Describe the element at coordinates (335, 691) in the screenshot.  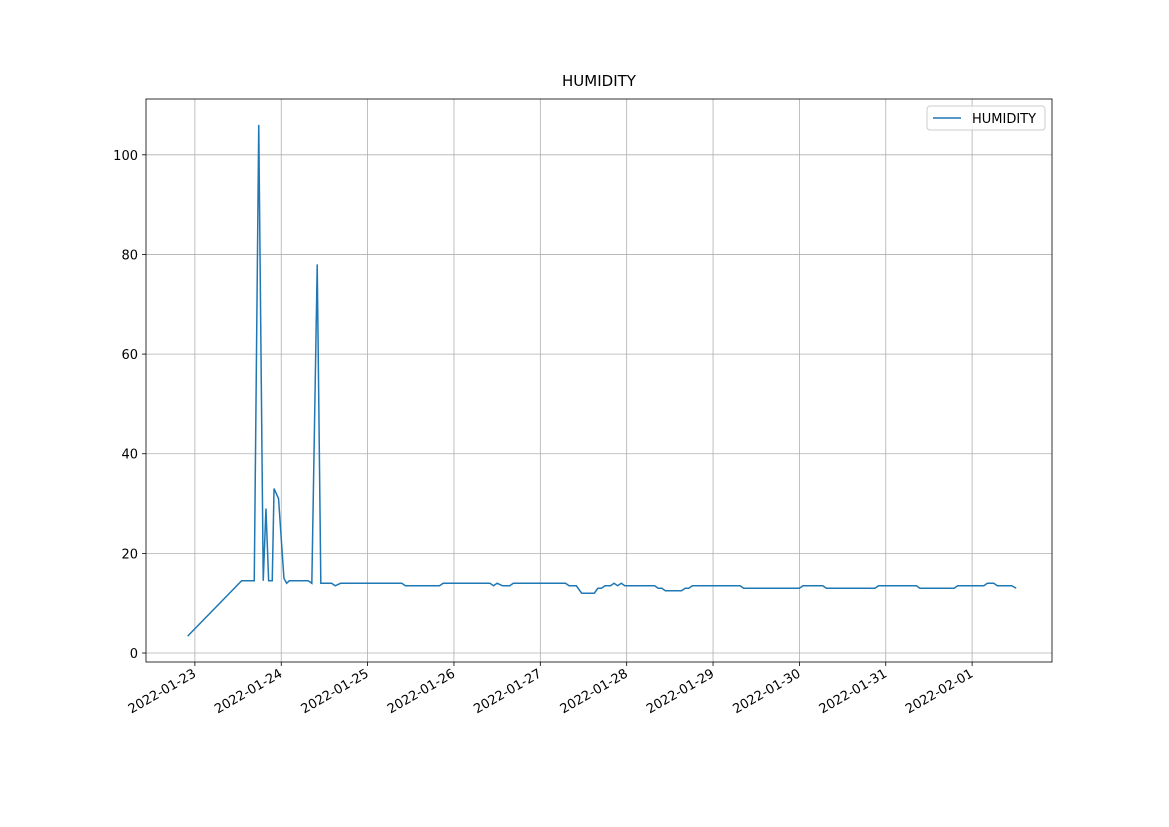
I see `x-tick-label: 2022-01-25` at that location.